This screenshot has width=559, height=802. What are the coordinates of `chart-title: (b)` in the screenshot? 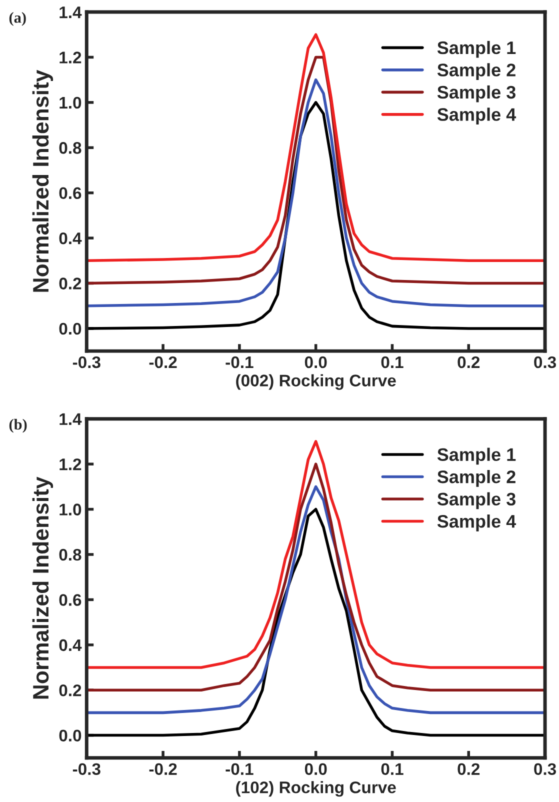 It's located at (18, 425).